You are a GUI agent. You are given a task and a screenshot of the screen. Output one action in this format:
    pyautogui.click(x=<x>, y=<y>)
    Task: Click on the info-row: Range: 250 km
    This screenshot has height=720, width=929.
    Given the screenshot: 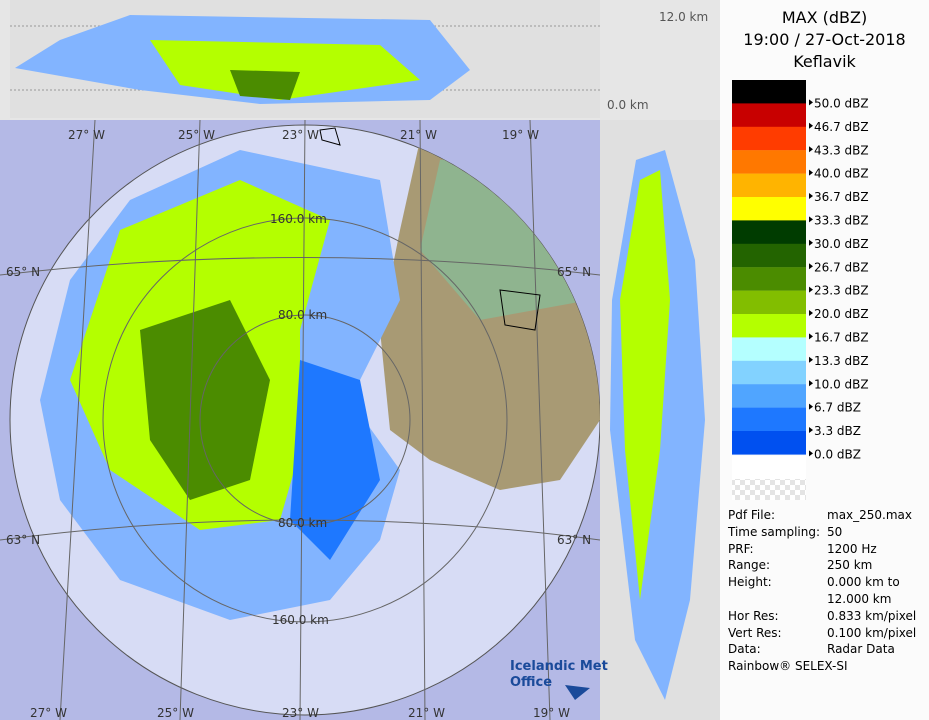 What is the action you would take?
    pyautogui.click(x=822, y=566)
    